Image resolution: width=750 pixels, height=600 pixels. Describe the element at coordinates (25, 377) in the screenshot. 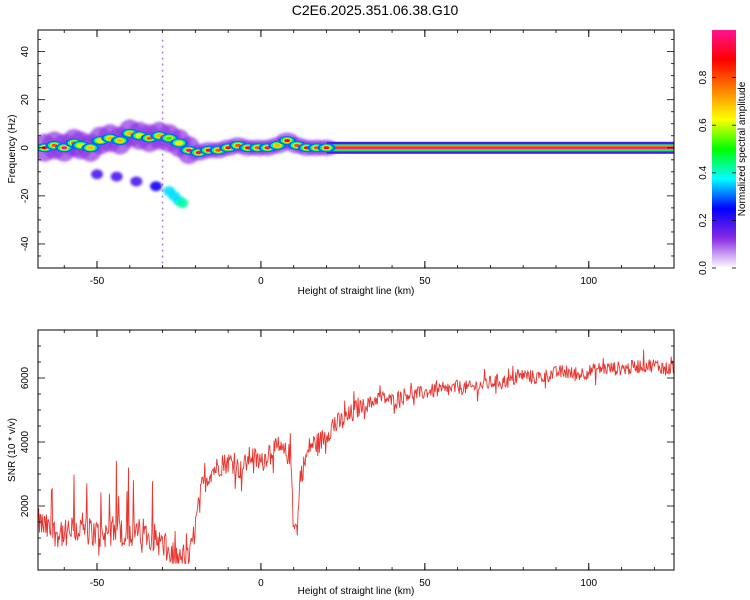

I see `snr-y-tick-label: 6000` at that location.